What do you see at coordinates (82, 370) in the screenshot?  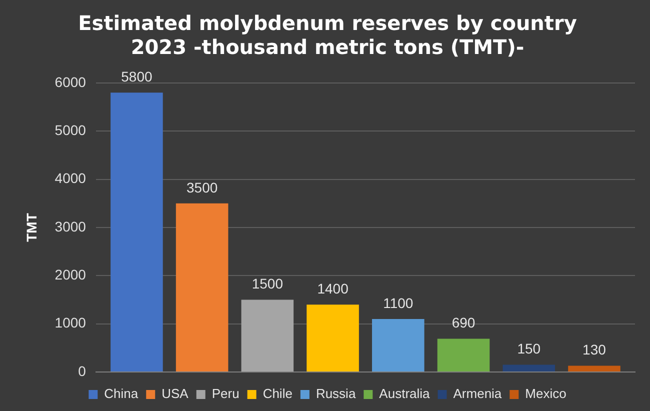 I see `y-tick-label: 0` at bounding box center [82, 370].